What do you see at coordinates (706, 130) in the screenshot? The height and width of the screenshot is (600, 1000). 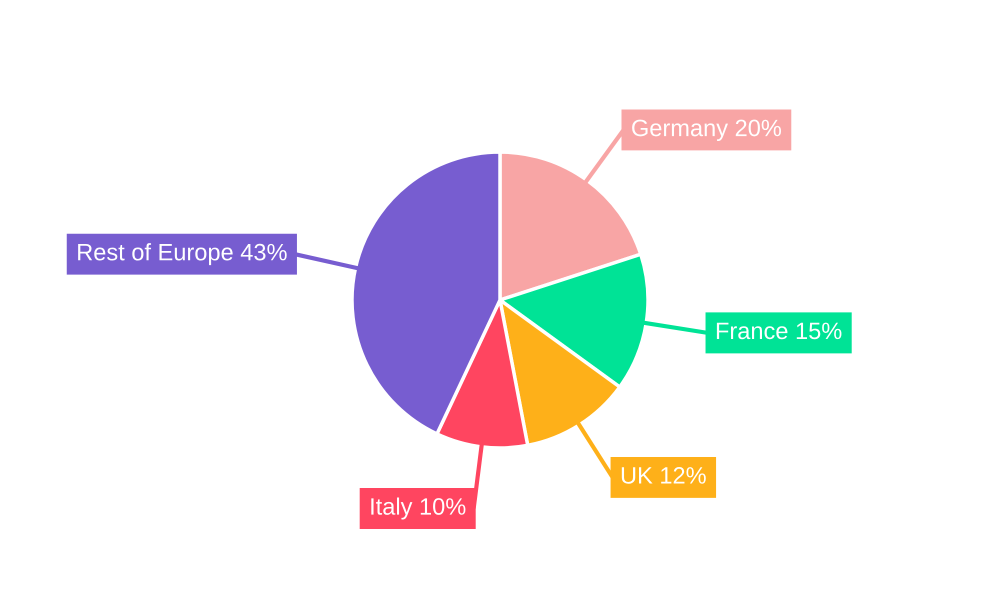 I see `slice-label: Germany 20%` at bounding box center [706, 130].